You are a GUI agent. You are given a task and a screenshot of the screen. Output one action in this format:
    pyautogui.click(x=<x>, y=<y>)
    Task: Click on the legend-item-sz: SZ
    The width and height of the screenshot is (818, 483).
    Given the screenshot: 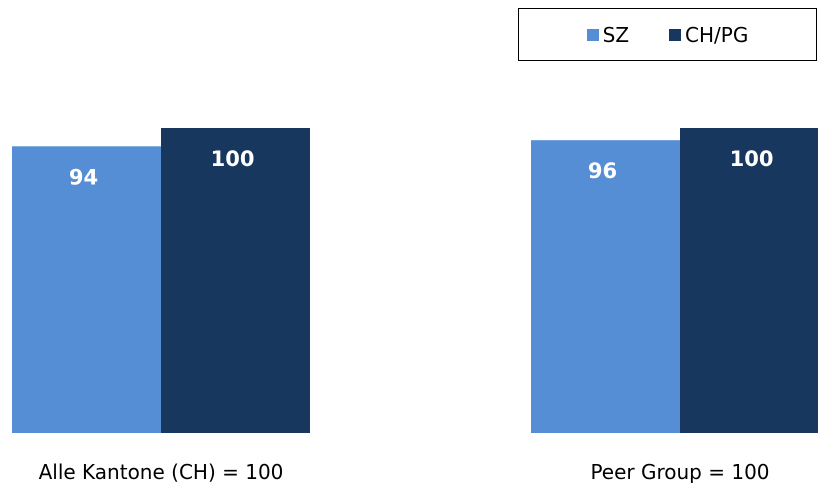 What is the action you would take?
    pyautogui.click(x=608, y=34)
    